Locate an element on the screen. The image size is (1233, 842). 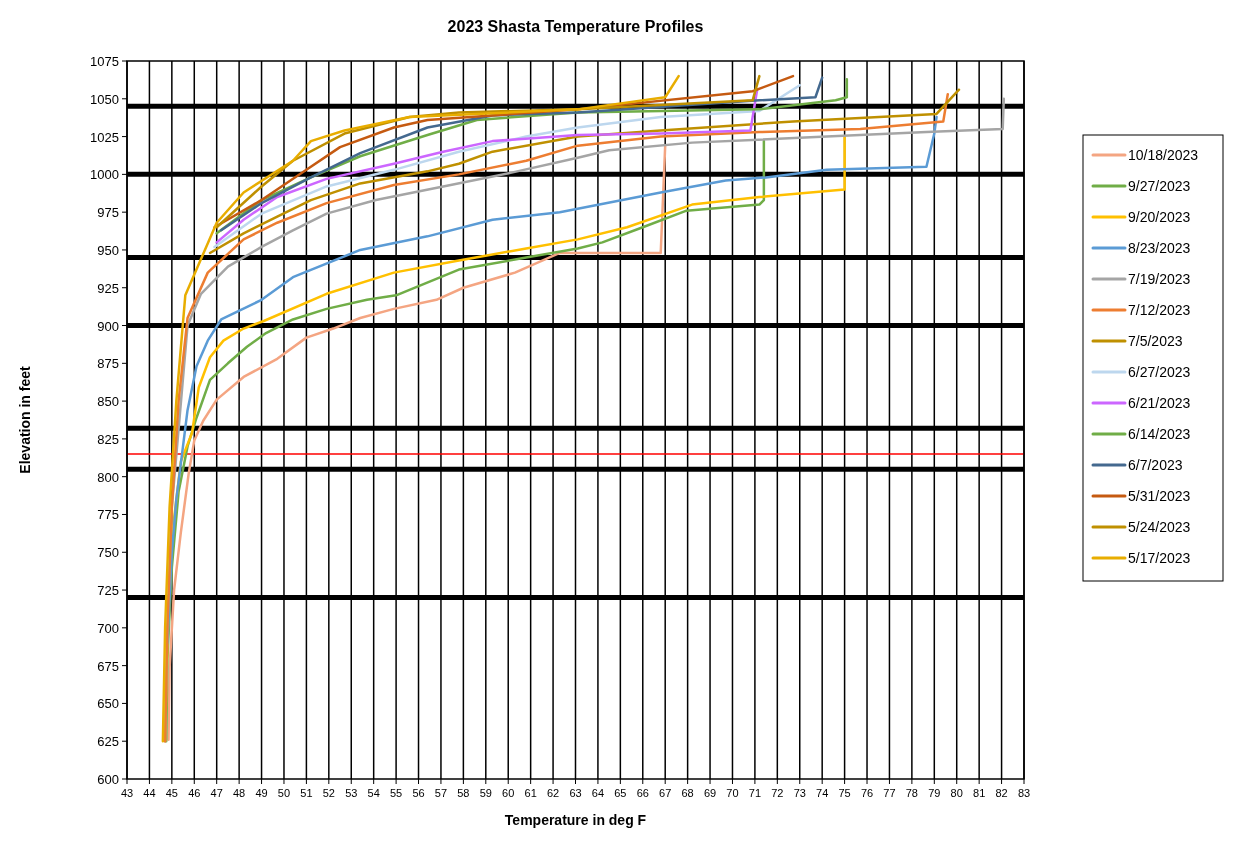
x-tick-label: 73 is located at coordinates (799, 793).